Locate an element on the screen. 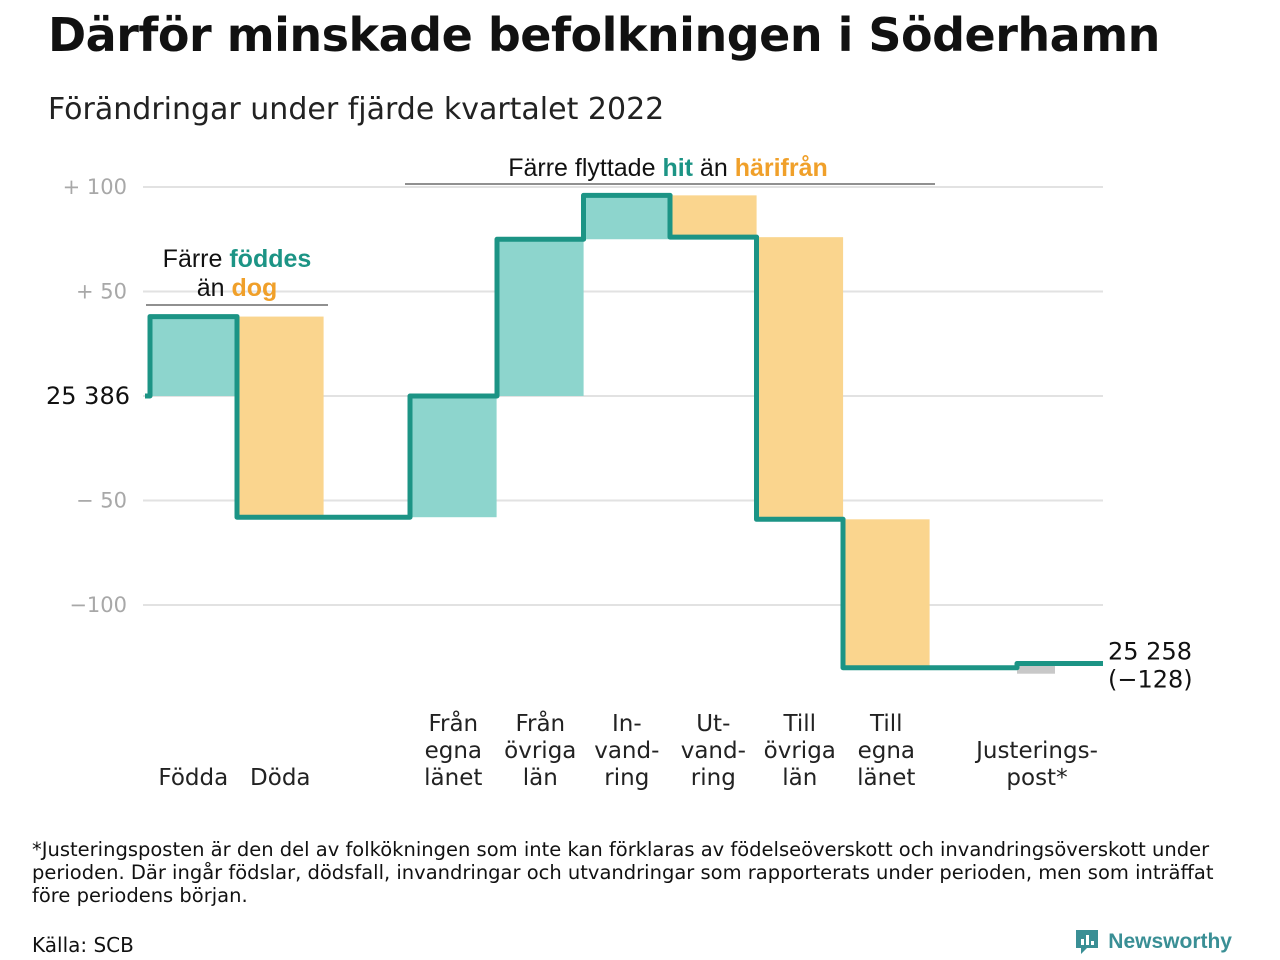 Image resolution: width=1280 pixels, height=960 pixels. bar-deaths is located at coordinates (280, 417).